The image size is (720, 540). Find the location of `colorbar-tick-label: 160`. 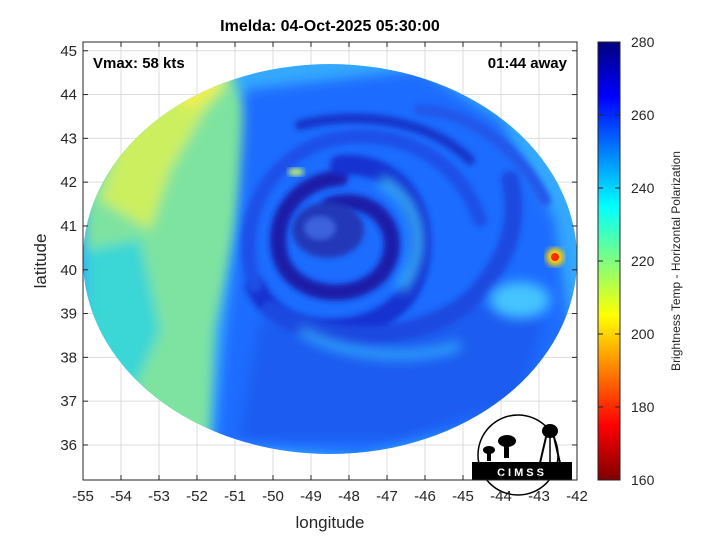

colorbar-tick-label: 160 is located at coordinates (643, 480).